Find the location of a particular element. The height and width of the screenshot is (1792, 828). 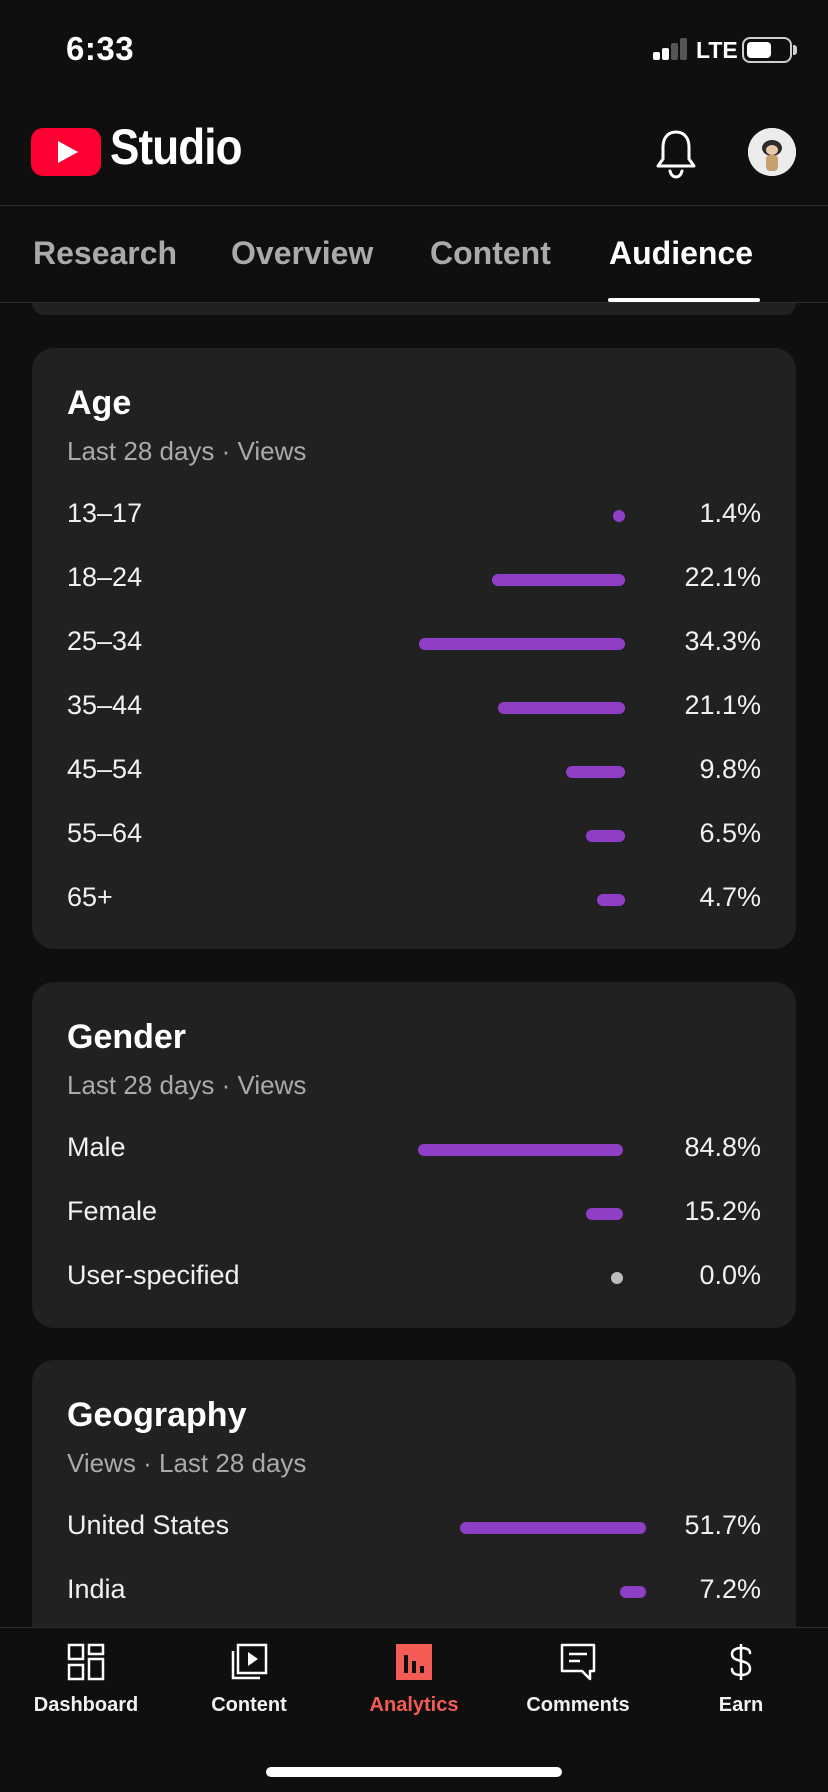

breakdown-row: 13–17 1.4% is located at coordinates (414, 516).